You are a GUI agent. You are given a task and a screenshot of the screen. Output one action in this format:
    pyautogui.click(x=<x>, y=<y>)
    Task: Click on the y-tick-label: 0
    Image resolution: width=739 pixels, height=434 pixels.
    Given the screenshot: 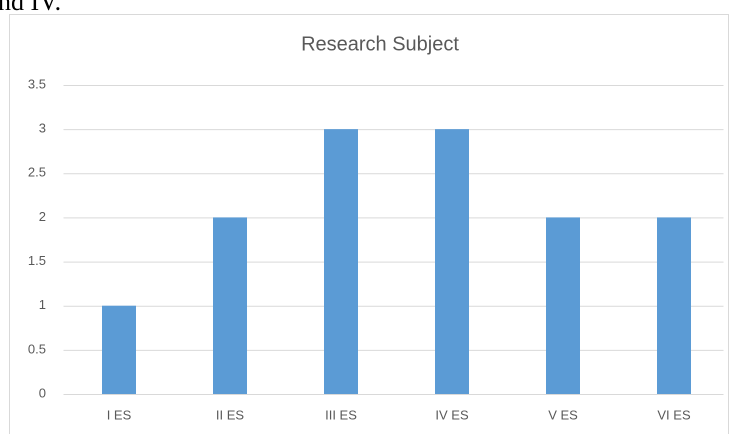 What is the action you would take?
    pyautogui.click(x=42, y=392)
    